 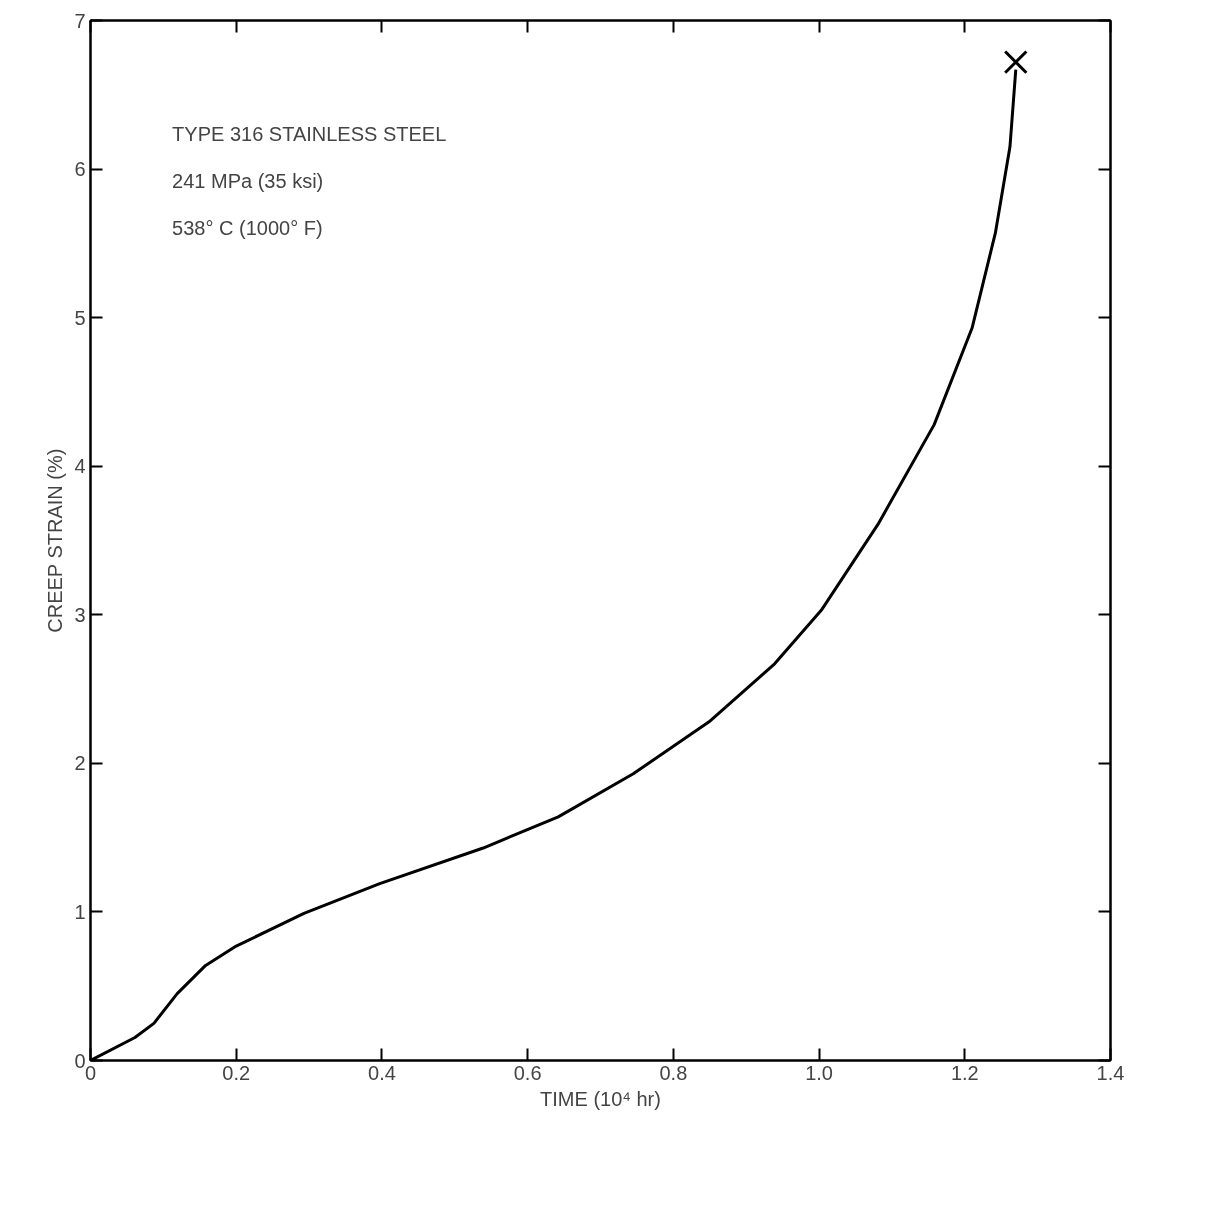 I want to click on x-tick-label: 1.4, so click(x=1110, y=1072).